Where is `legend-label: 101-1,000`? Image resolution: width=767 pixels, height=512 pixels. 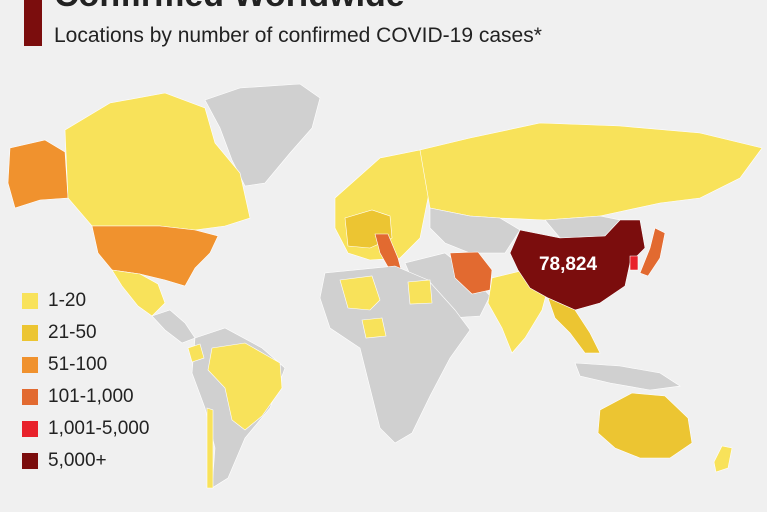
legend-label: 101-1,000 is located at coordinates (91, 396).